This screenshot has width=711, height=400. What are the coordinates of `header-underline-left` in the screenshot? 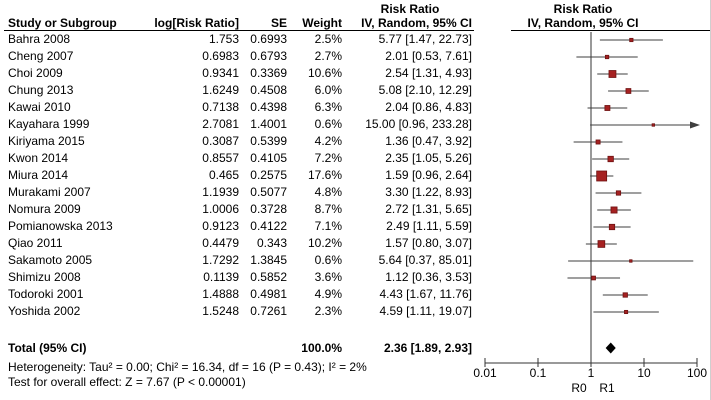 It's located at (239, 30).